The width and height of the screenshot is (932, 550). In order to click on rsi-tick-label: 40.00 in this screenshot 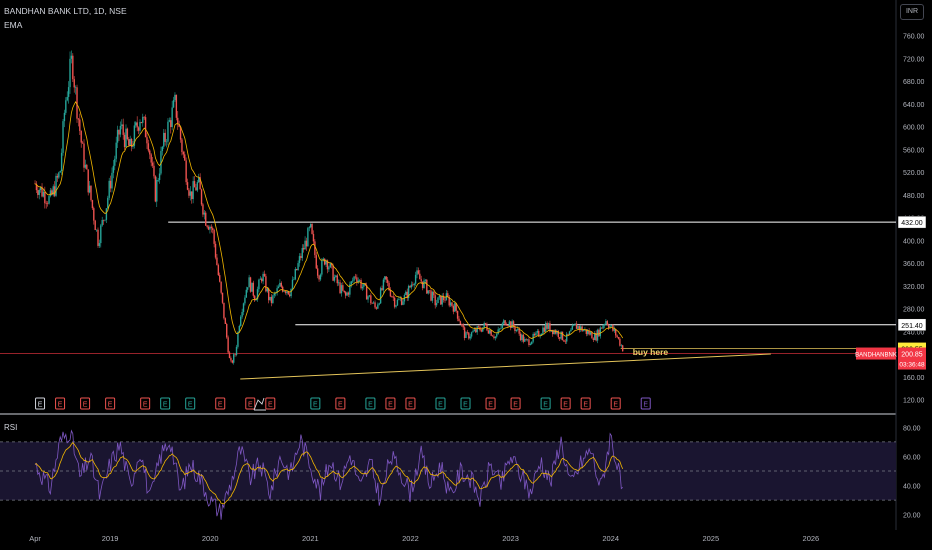, I will do `click(912, 487)`.